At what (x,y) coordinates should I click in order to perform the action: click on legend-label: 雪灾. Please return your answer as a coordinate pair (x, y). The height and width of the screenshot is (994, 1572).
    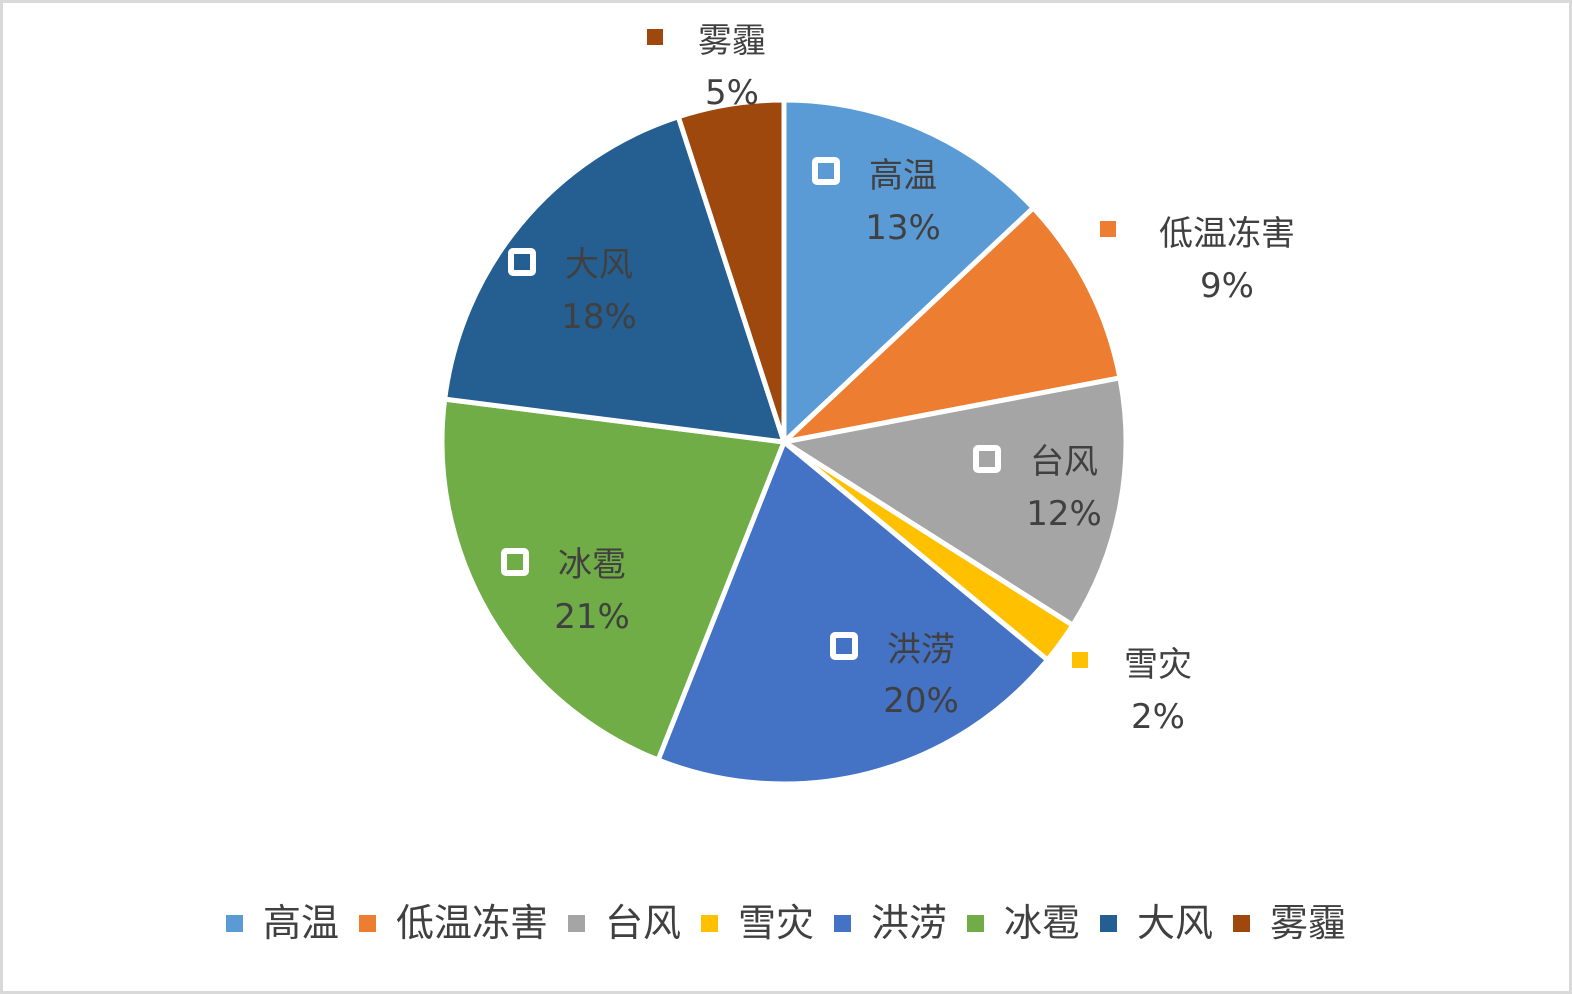
    Looking at the image, I should click on (775, 923).